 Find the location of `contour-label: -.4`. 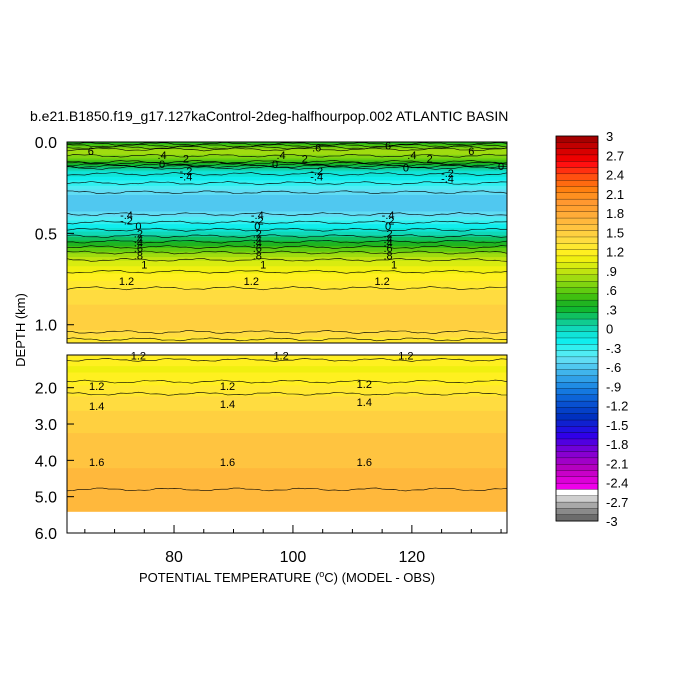

contour-label: -.4 is located at coordinates (388, 216).